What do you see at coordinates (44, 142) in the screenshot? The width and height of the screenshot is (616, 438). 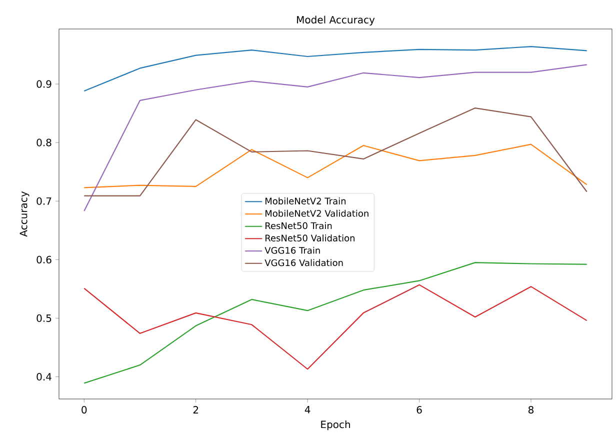 I see `y-tick-label: 0.8` at bounding box center [44, 142].